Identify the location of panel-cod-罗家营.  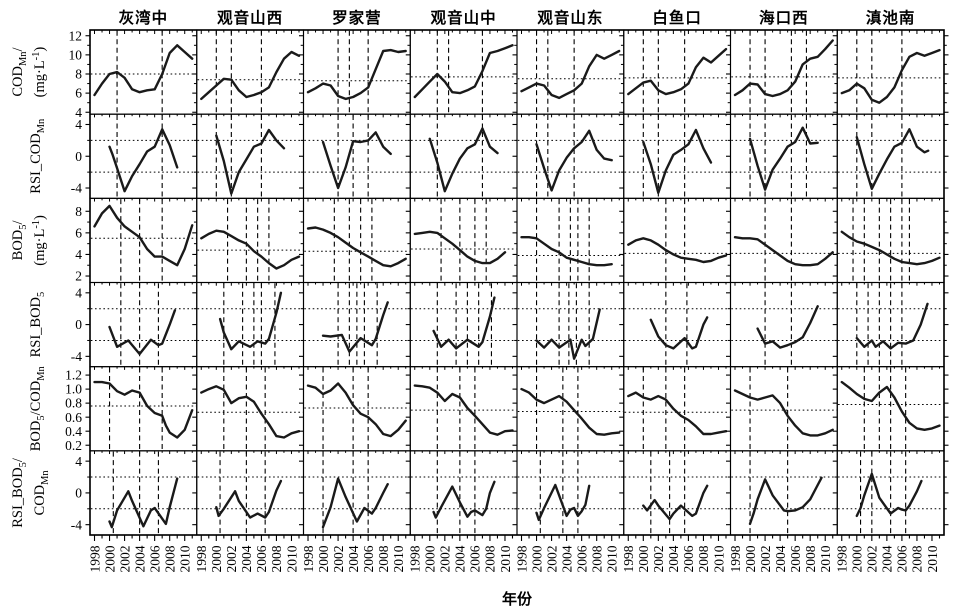
(355, 73).